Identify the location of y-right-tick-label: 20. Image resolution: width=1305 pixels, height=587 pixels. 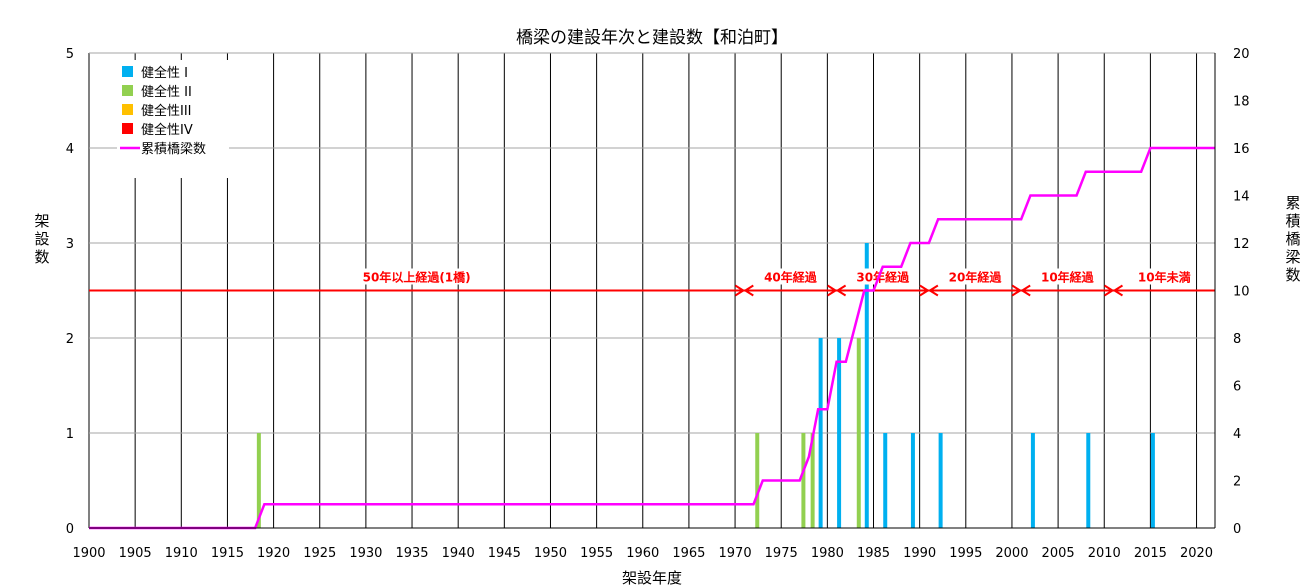
(1241, 54).